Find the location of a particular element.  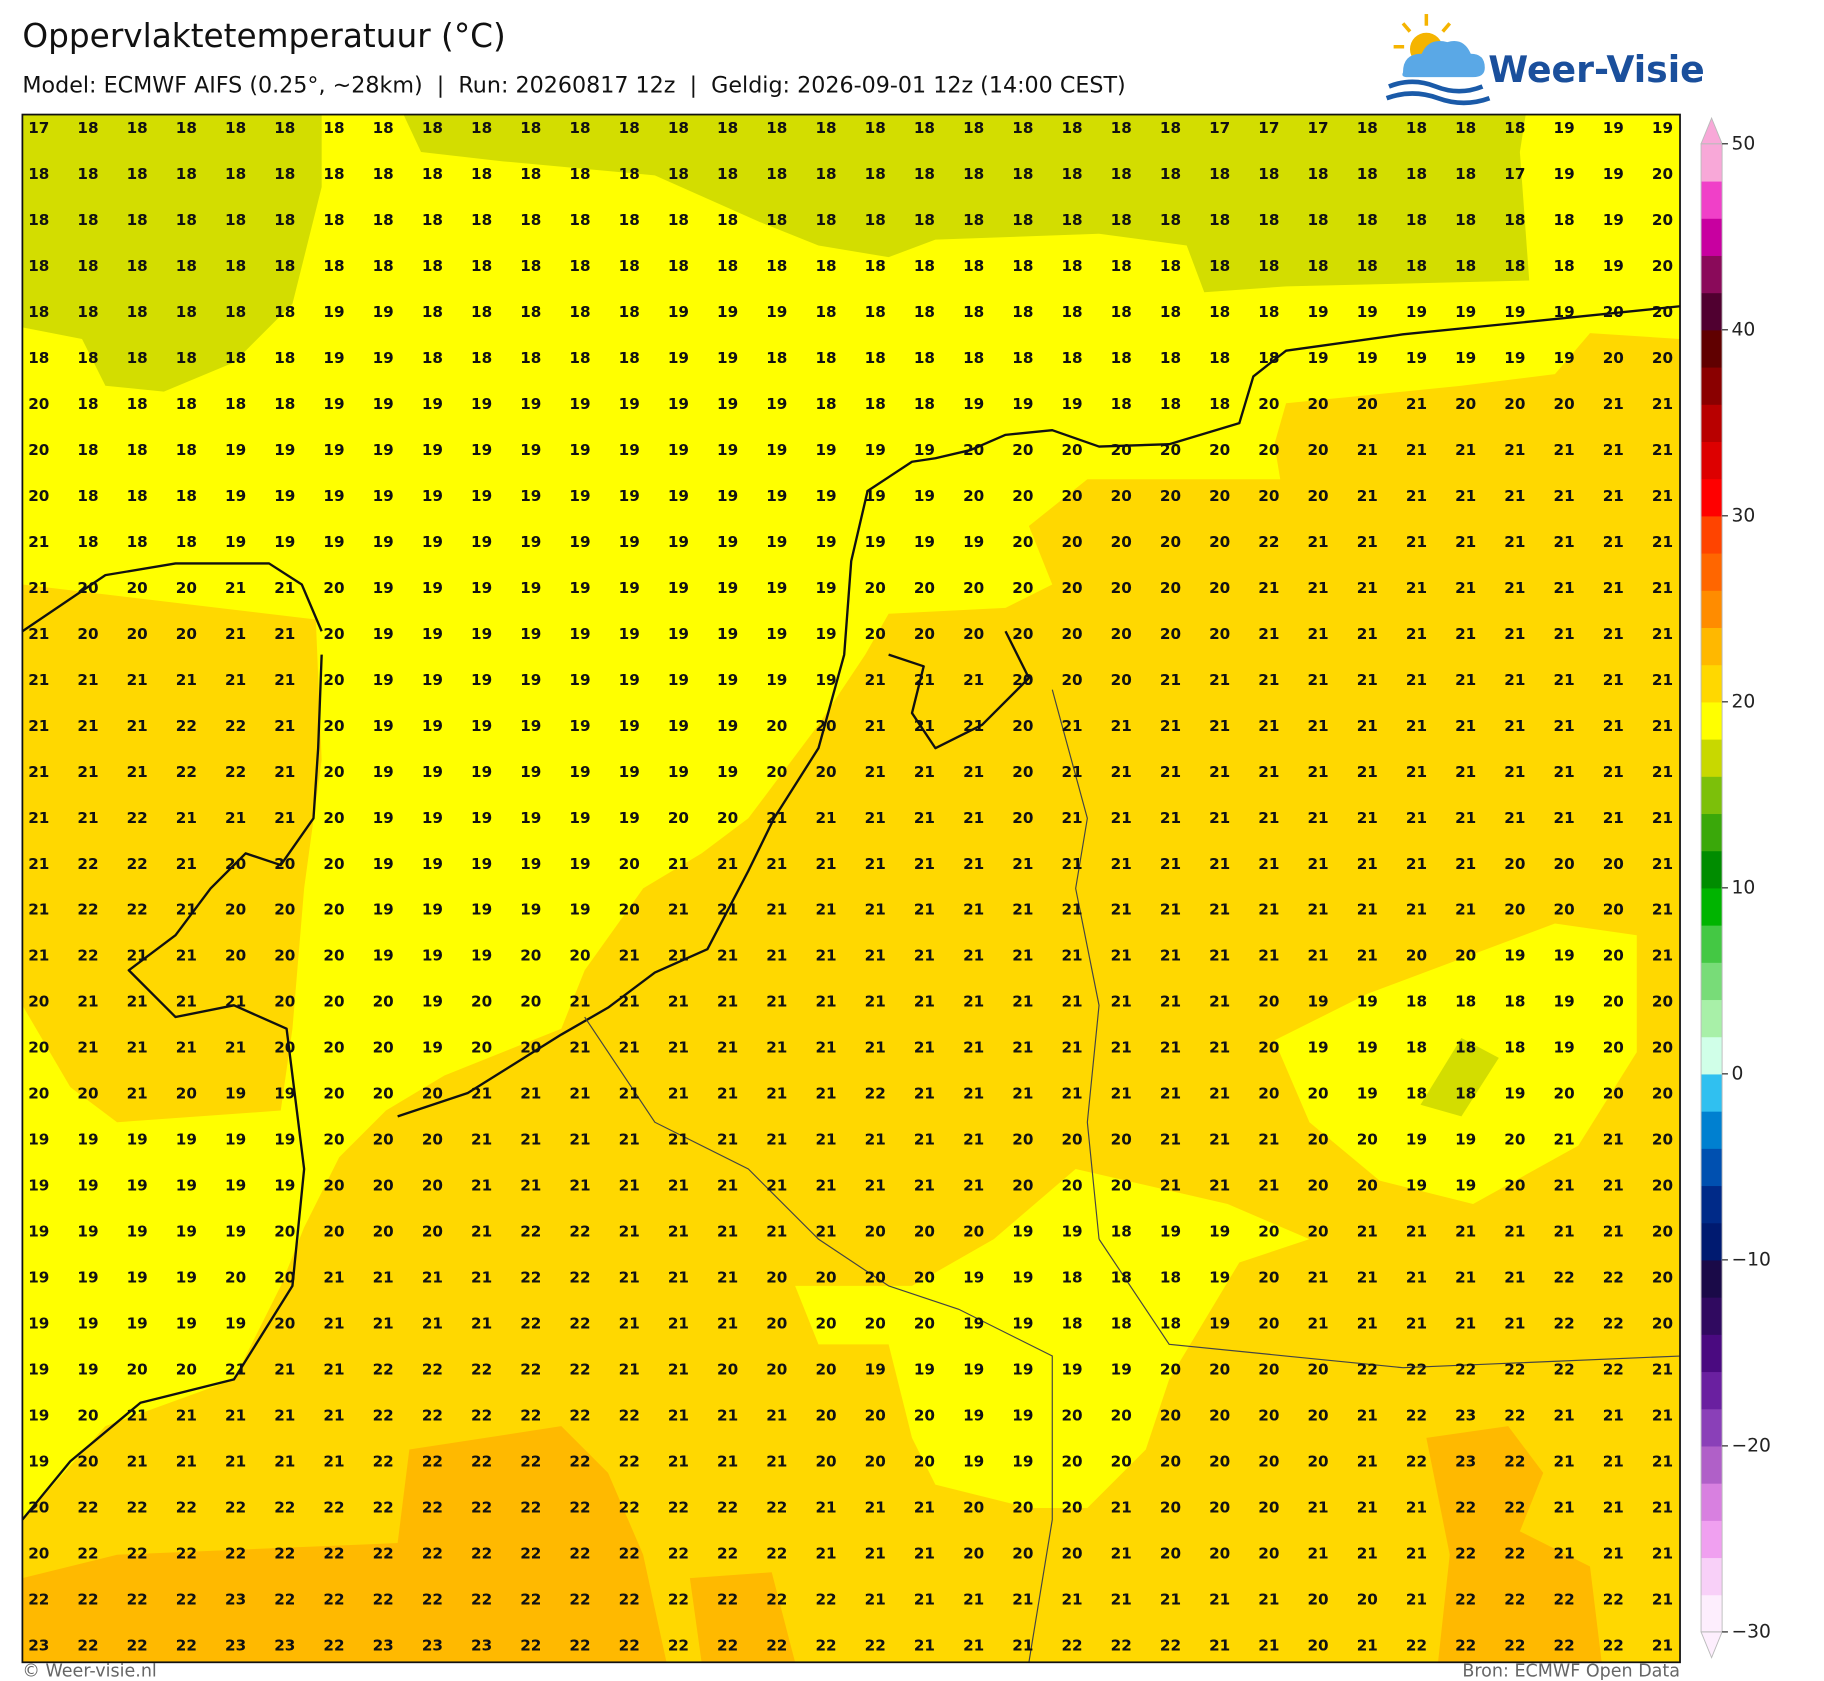

coastline is located at coordinates (172, 597).